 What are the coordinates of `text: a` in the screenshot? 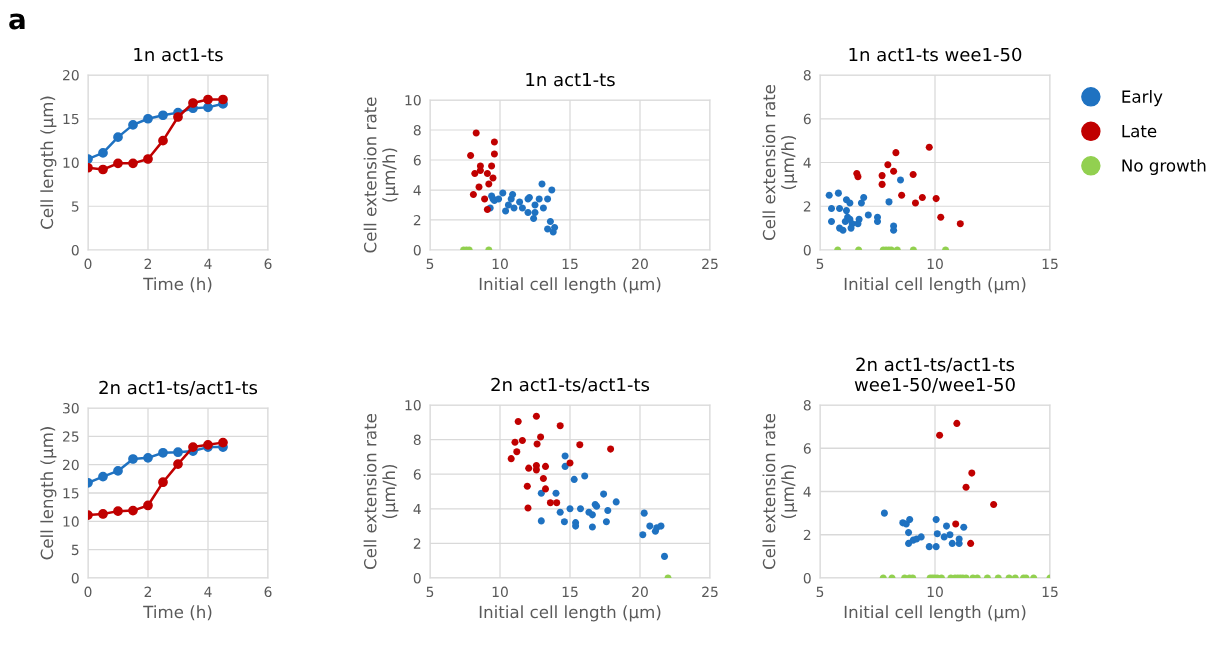 It's located at (17, 21).